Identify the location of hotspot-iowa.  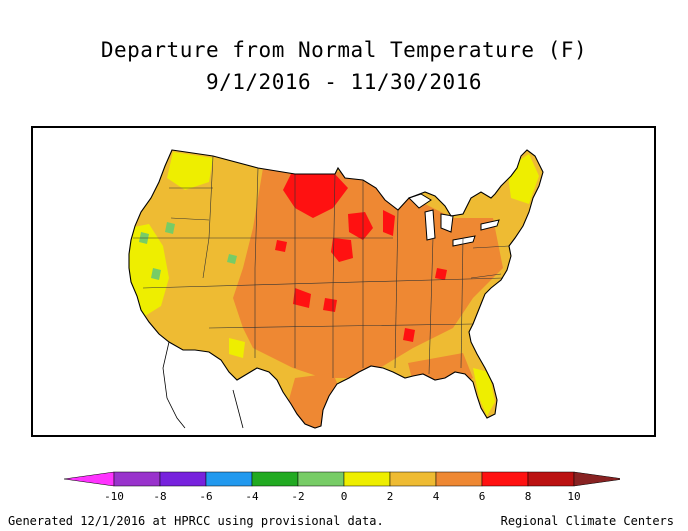
(342, 250).